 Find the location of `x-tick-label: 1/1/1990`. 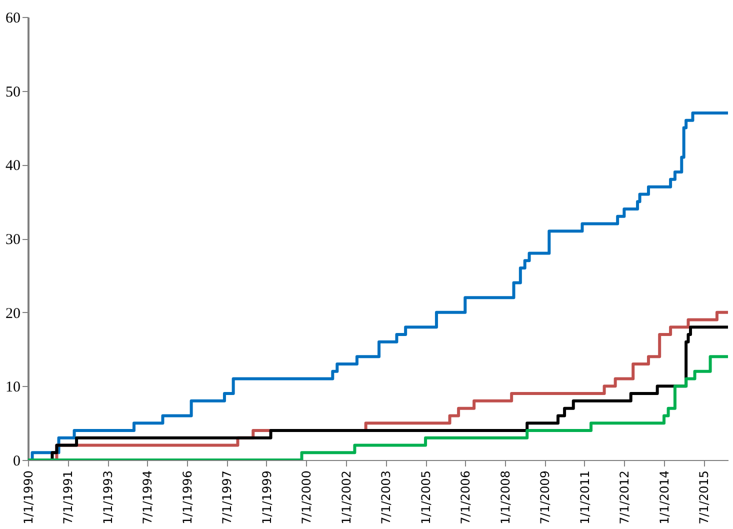

x-tick-label: 1/1/1990 is located at coordinates (29, 497).